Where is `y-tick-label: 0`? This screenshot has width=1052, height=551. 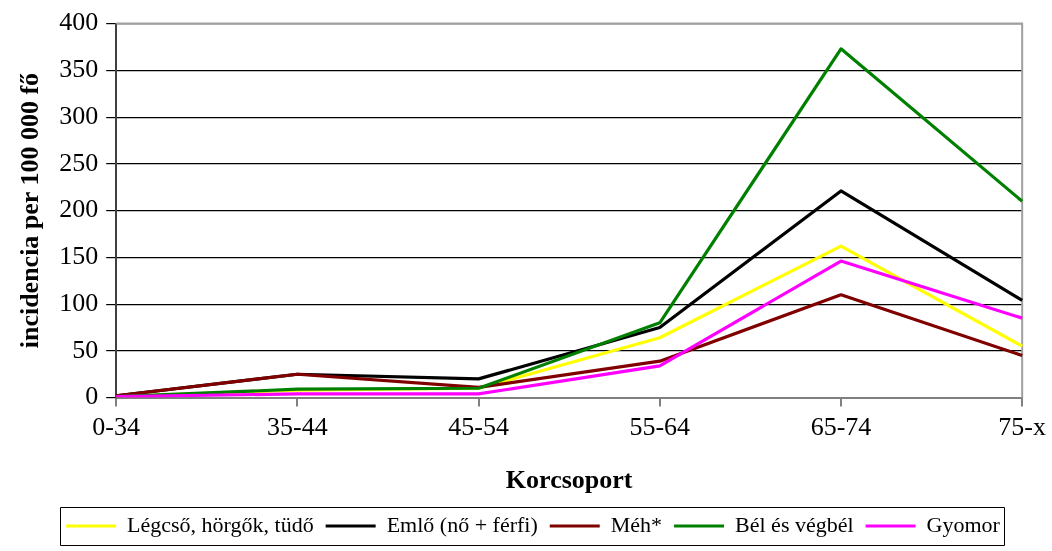
y-tick-label: 0 is located at coordinates (92, 396).